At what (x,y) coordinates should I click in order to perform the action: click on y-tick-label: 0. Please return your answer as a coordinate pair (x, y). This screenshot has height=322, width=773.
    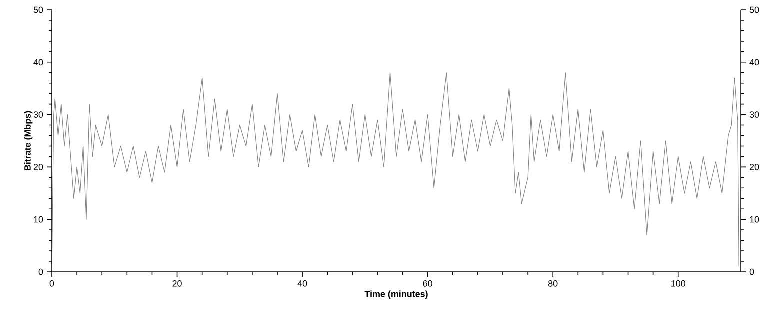
    Looking at the image, I should click on (41, 272).